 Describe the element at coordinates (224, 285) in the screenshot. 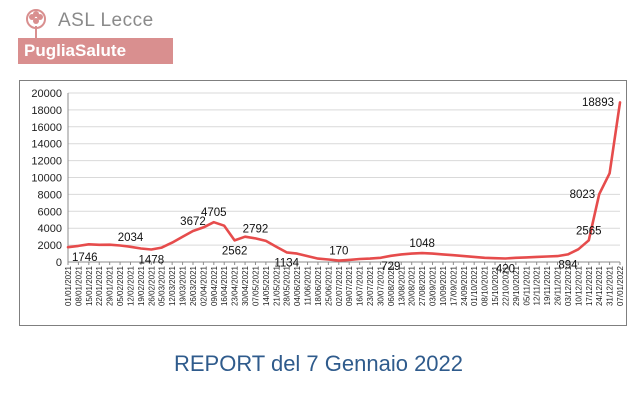

I see `x-tick-label: 16/04/2021` at that location.